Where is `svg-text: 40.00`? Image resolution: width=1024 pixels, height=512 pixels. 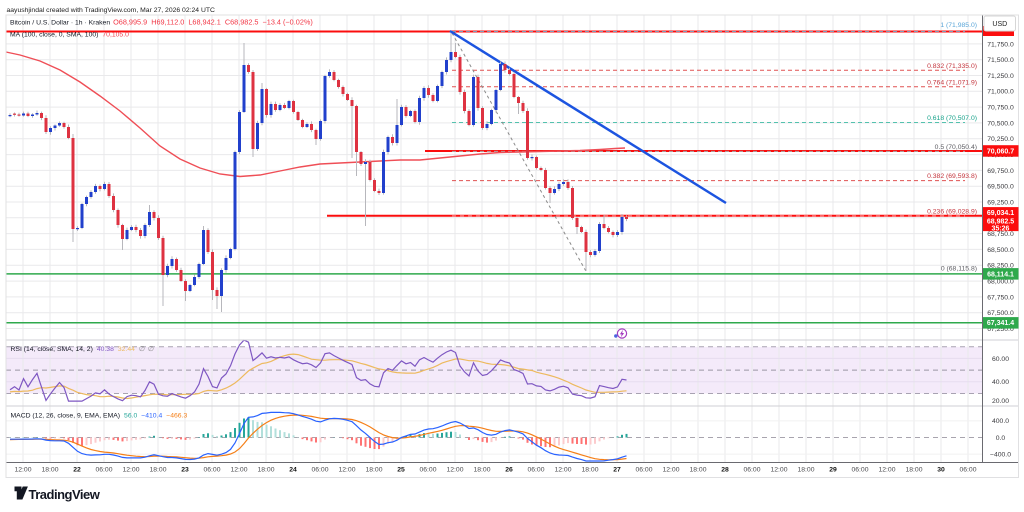
svg-text: 40.00 is located at coordinates (1000, 382).